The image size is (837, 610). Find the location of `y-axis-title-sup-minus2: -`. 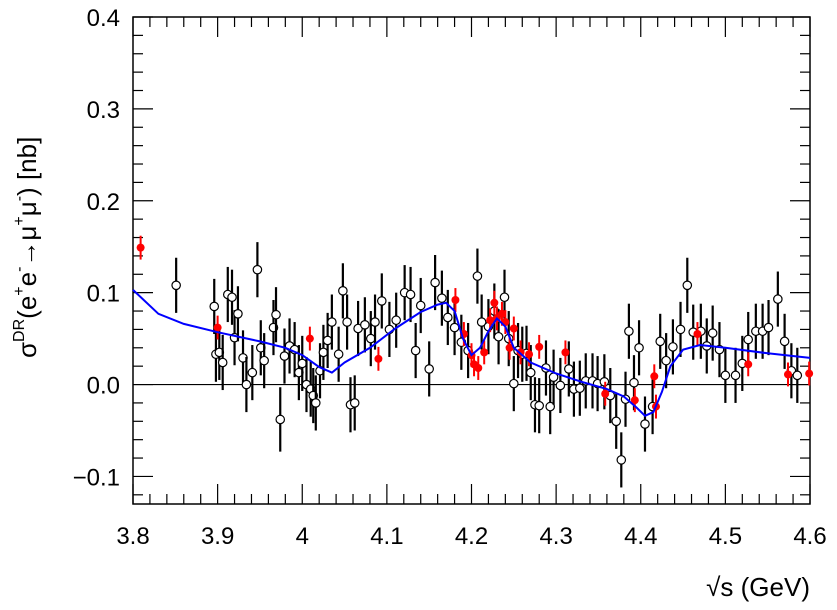

y-axis-title-sup-minus2: - is located at coordinates (19, 198).